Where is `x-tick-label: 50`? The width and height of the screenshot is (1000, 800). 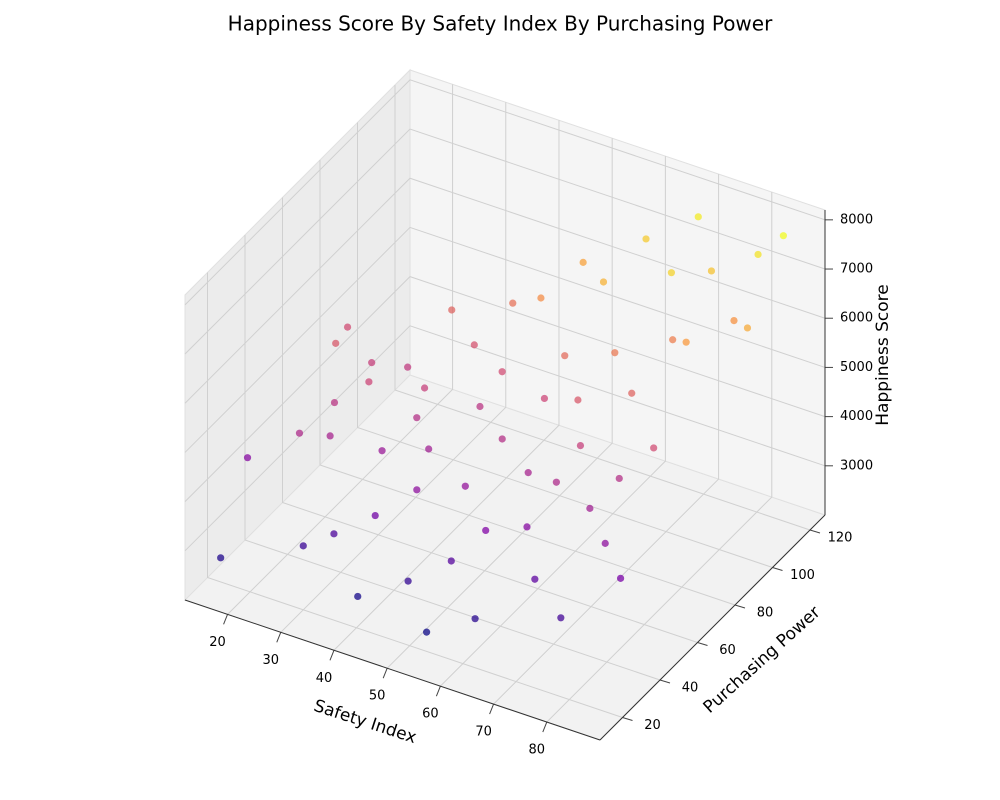 x-tick-label: 50 is located at coordinates (377, 696).